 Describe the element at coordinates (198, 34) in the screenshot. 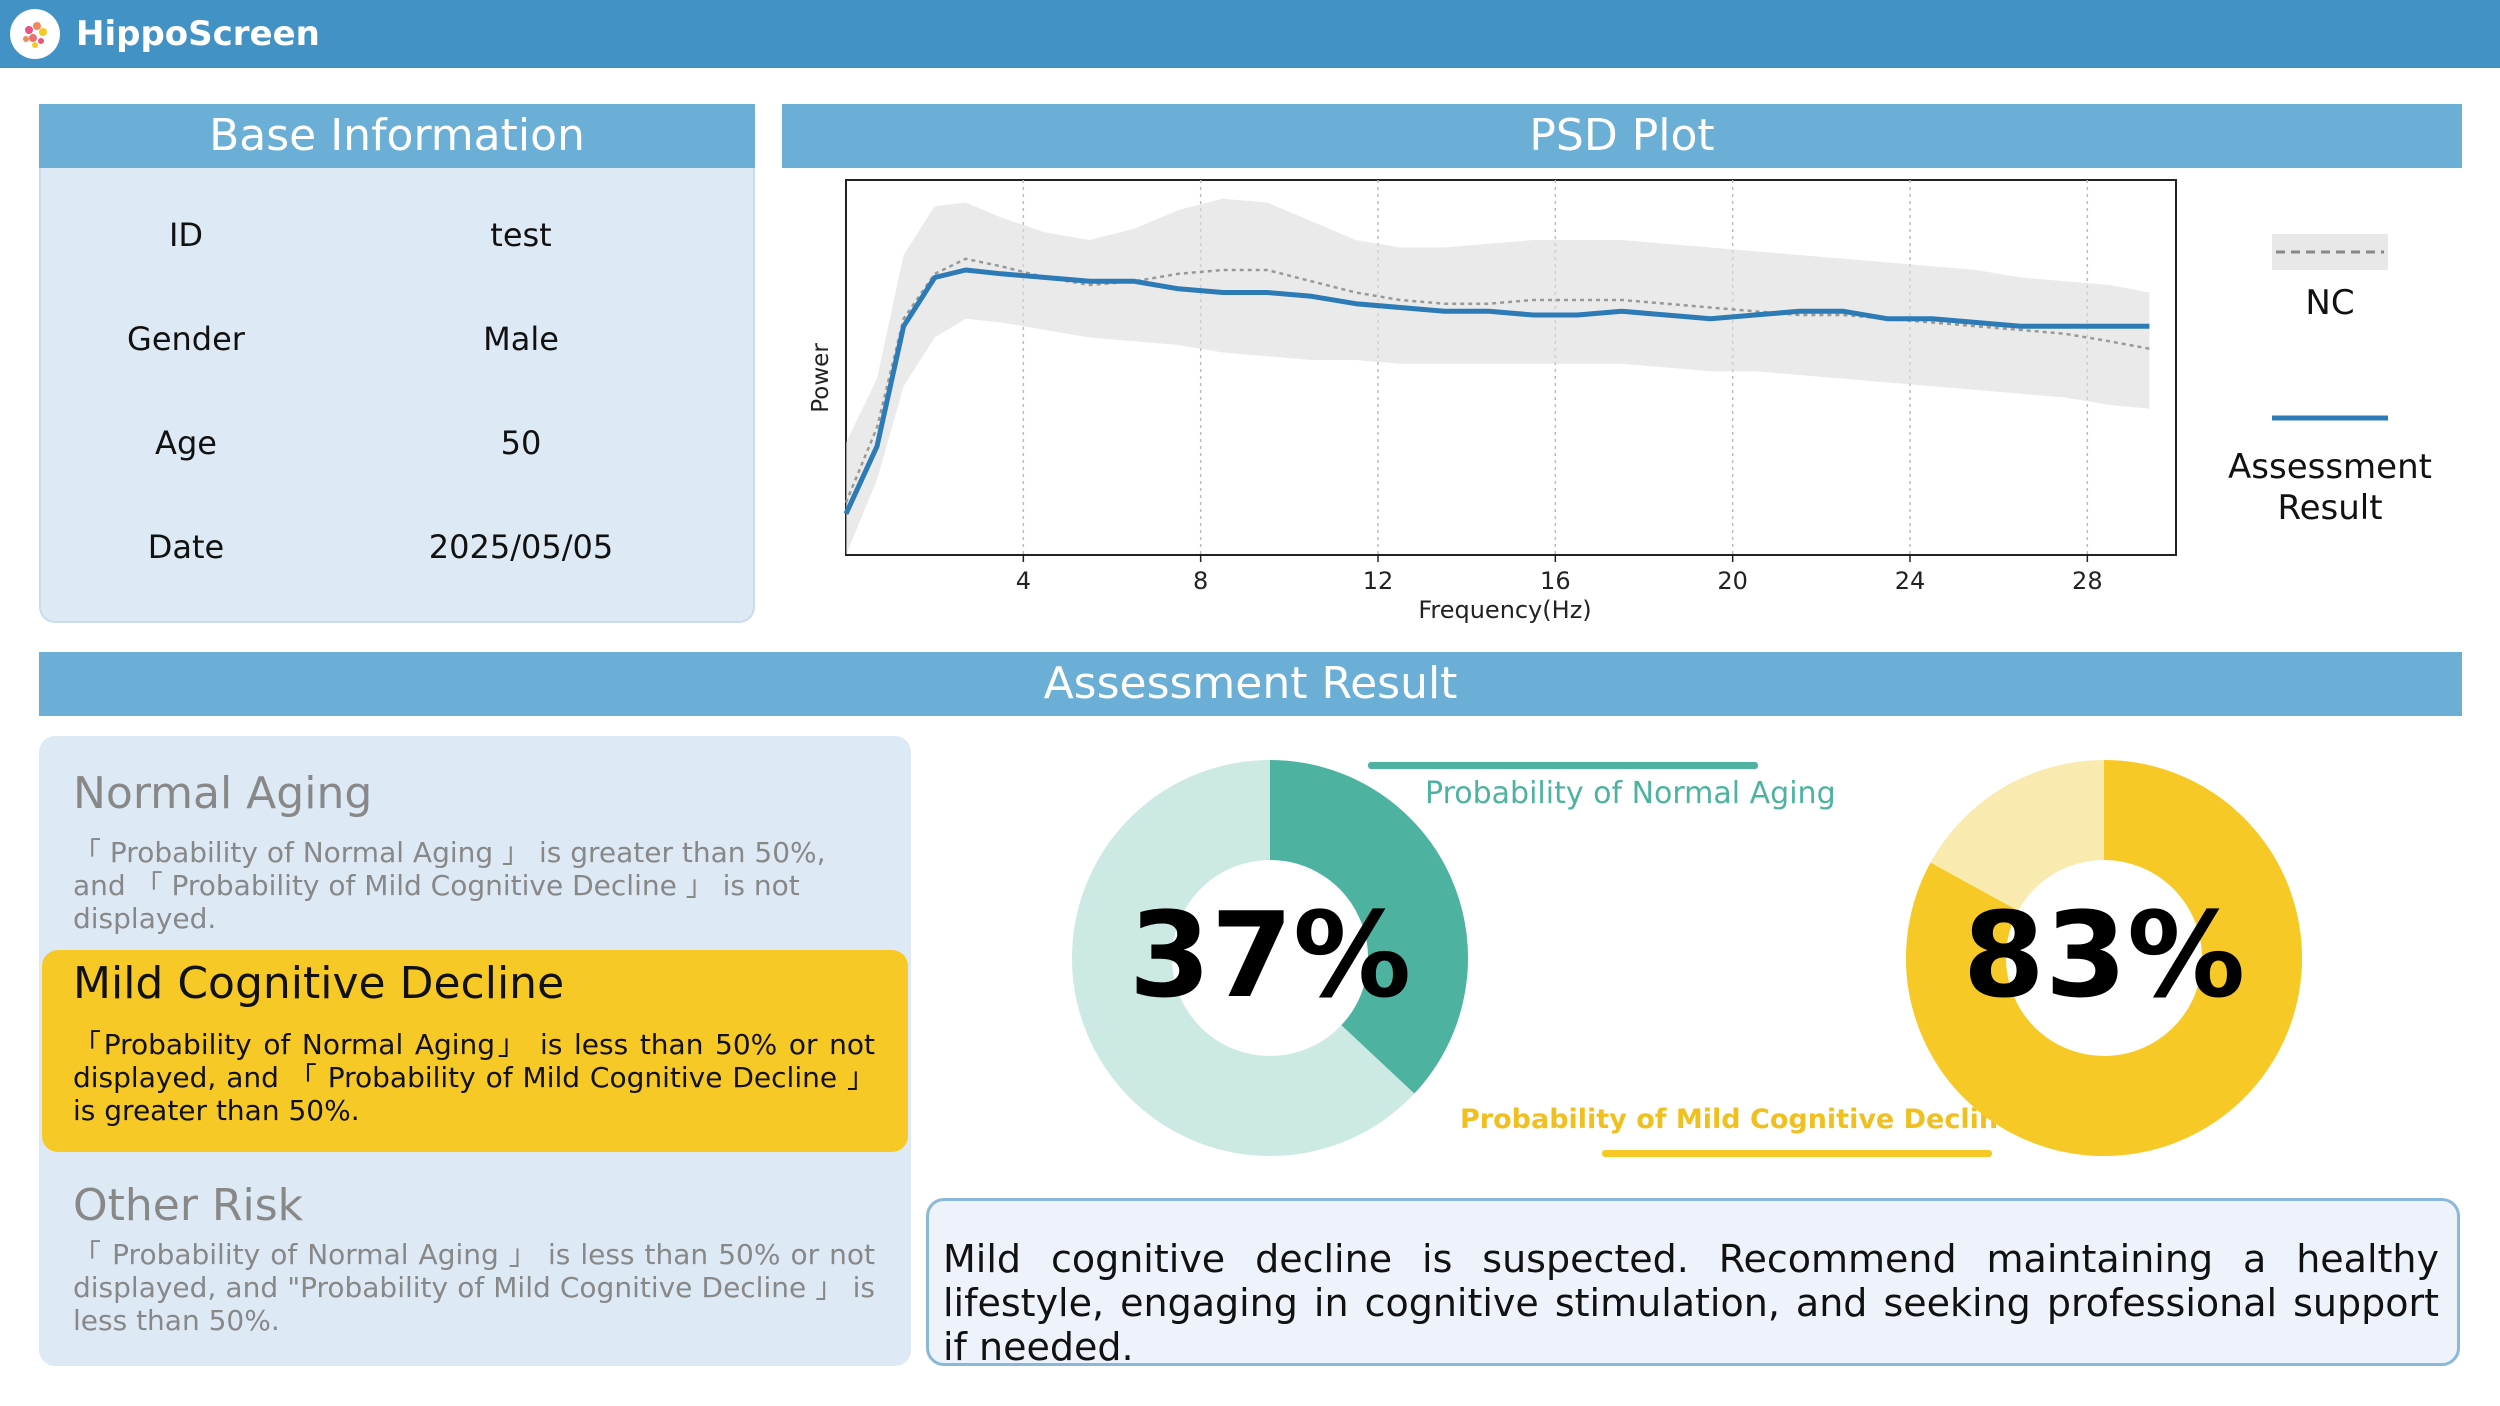

I see `app-title: HippoScreen` at that location.